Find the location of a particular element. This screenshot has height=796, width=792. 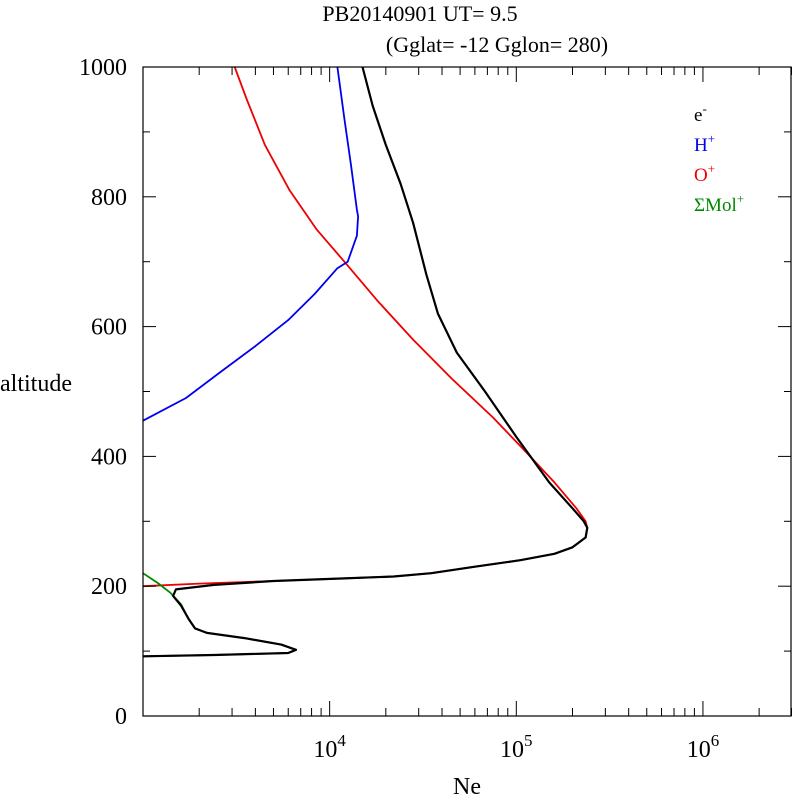

legend-entry-mol-plus: ΣMol+ is located at coordinates (719, 203).